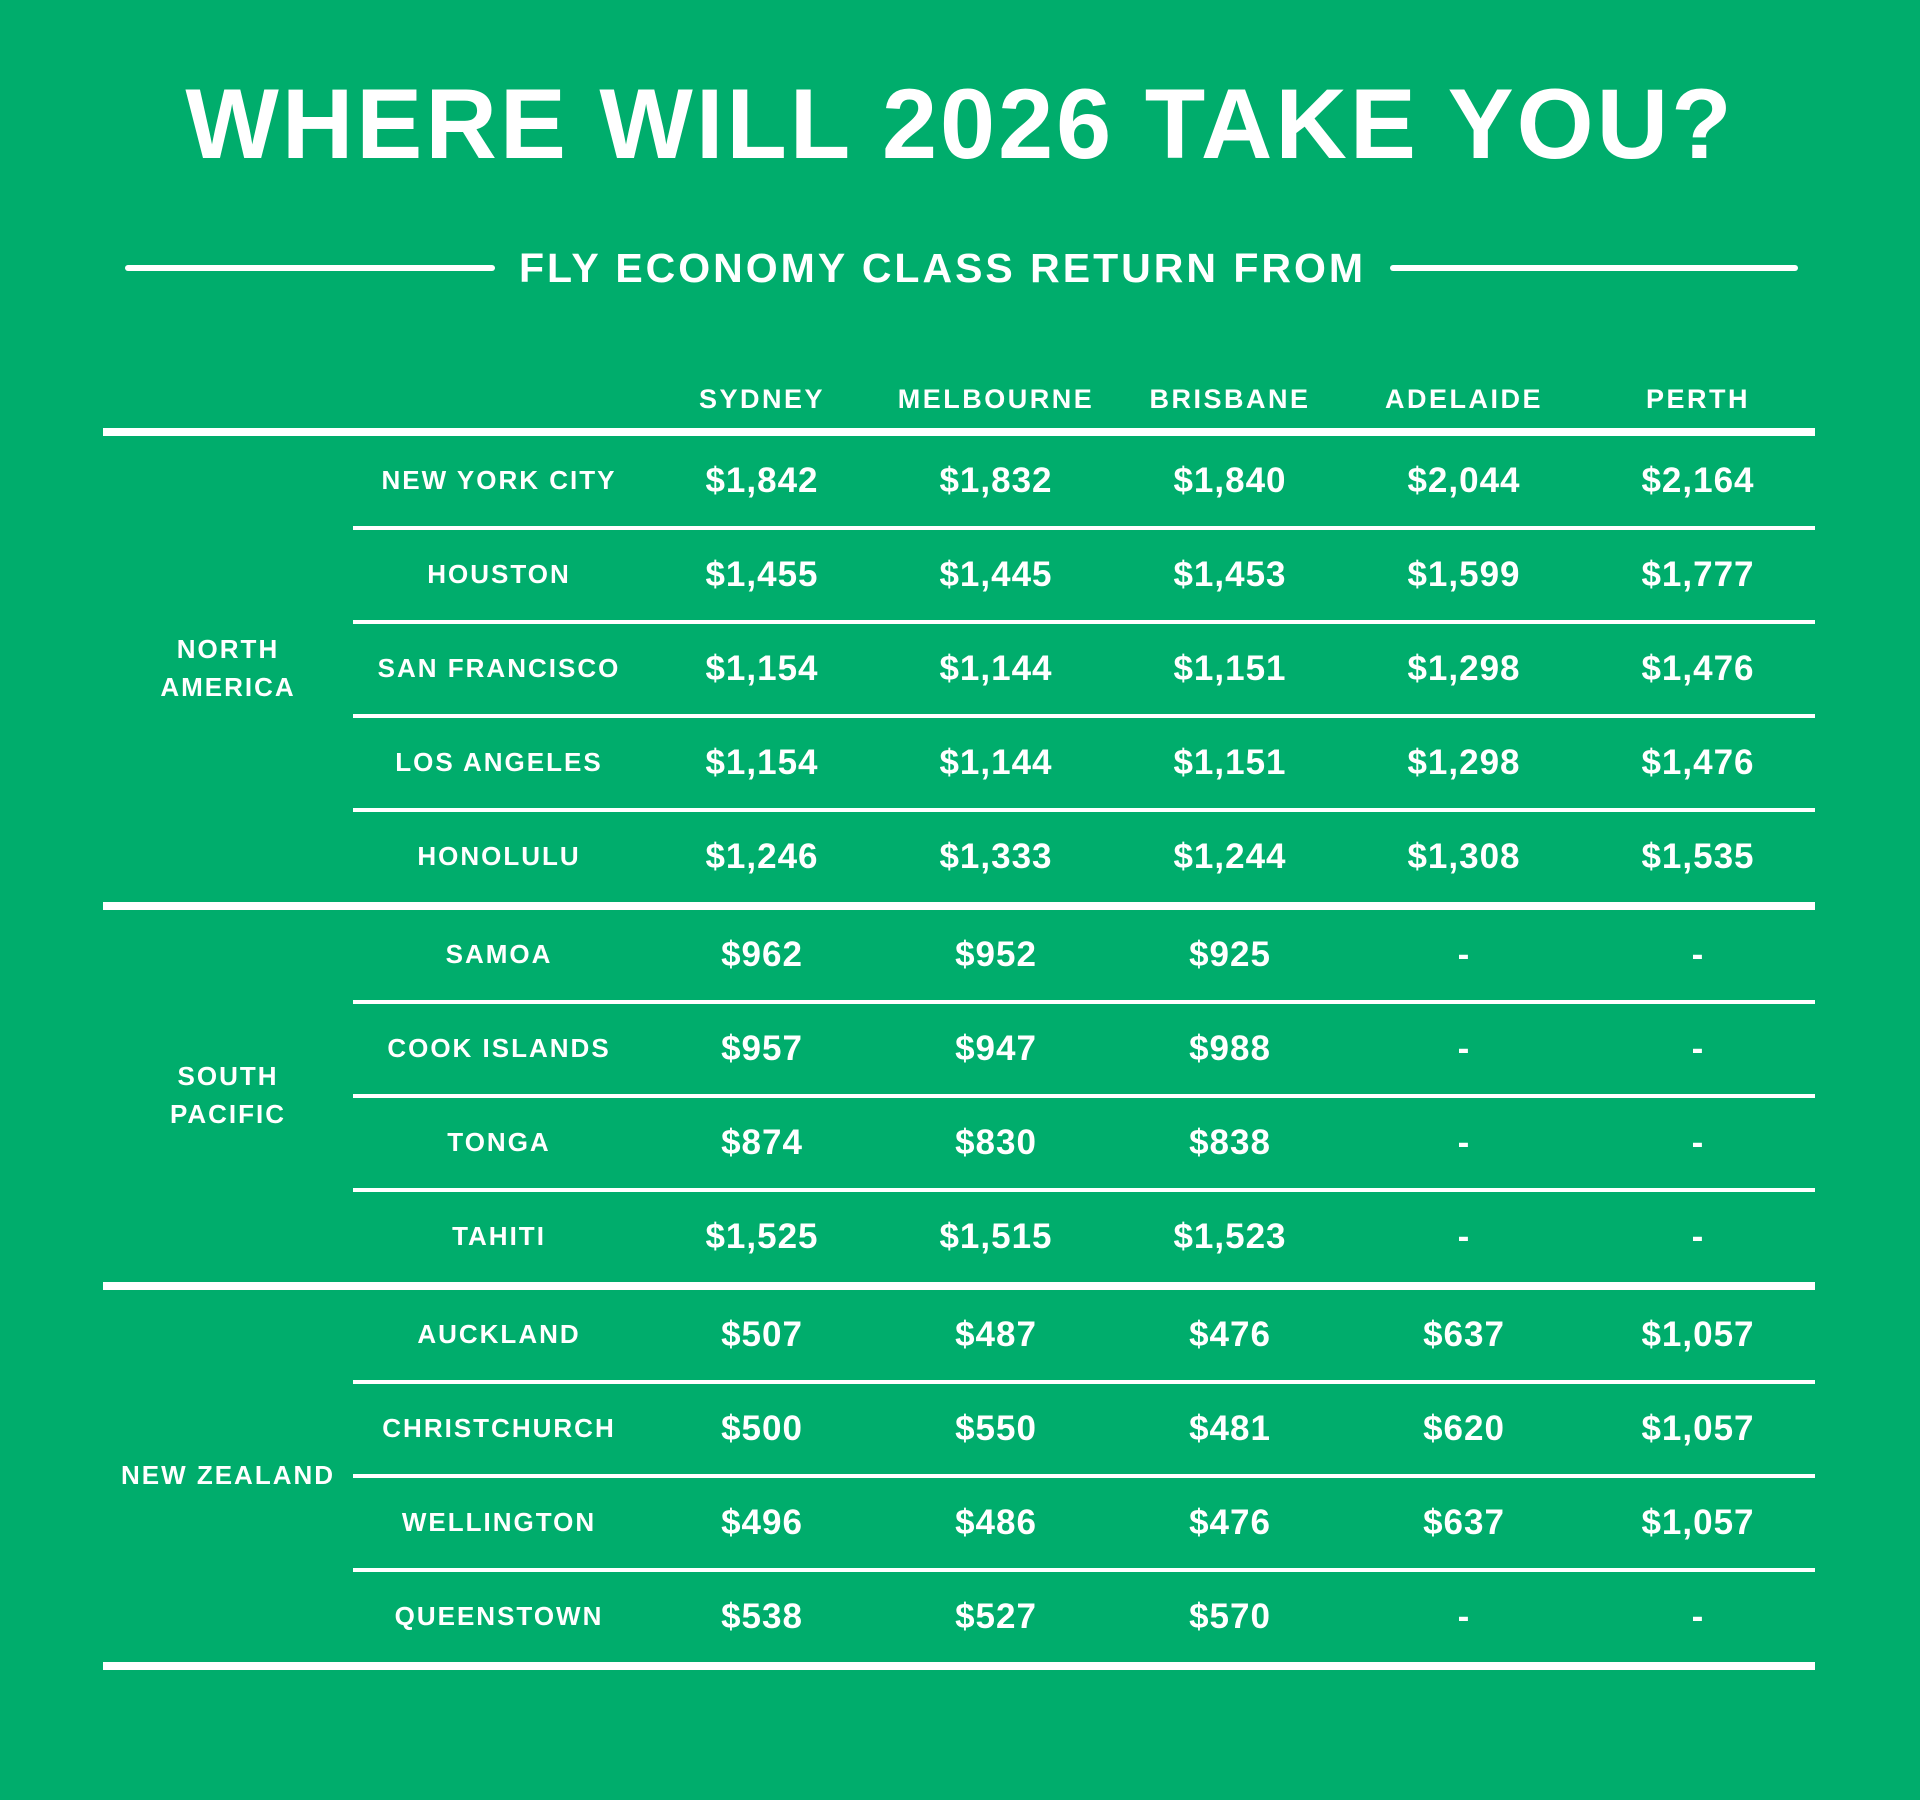 This screenshot has height=1800, width=1920. What do you see at coordinates (996, 1428) in the screenshot?
I see `price-cell: $550` at bounding box center [996, 1428].